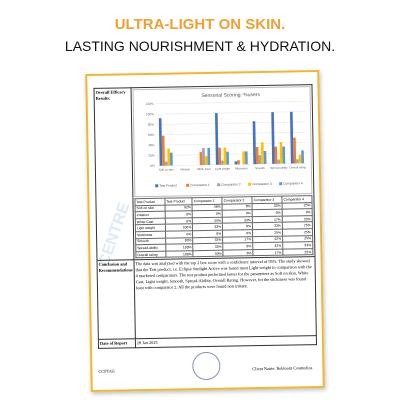 The image size is (400, 400). What do you see at coordinates (200, 185) in the screenshot?
I see `legend-label: Comparator 1` at bounding box center [200, 185].